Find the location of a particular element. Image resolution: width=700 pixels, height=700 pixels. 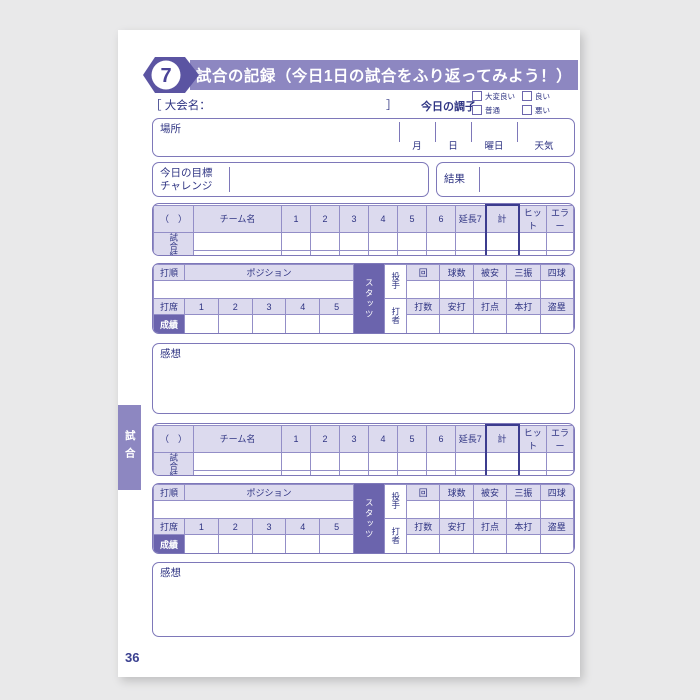

team-name-header: チーム名 is located at coordinates (237, 218).